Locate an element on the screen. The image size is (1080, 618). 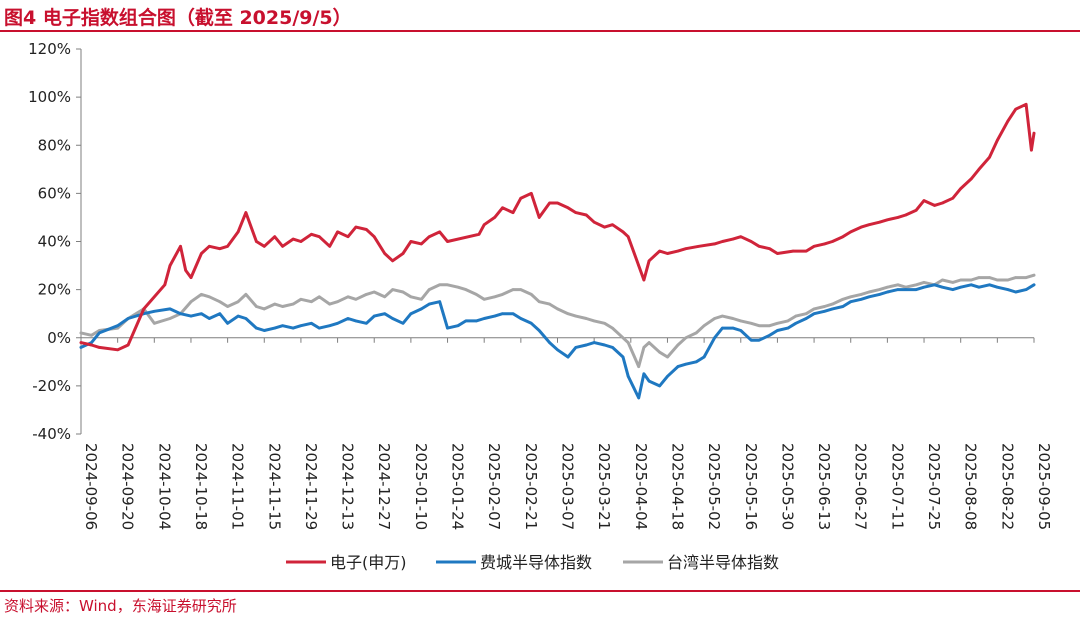
x-tick-label: 2025-07-25 is located at coordinates (934, 486).